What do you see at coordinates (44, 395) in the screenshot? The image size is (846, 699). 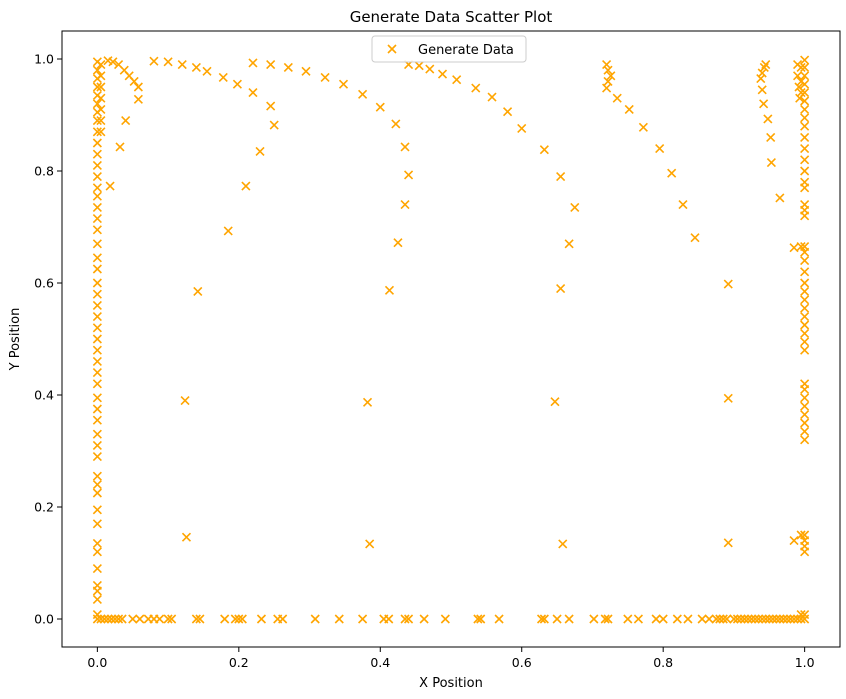 I see `y-tick-label: 0.4` at bounding box center [44, 395].